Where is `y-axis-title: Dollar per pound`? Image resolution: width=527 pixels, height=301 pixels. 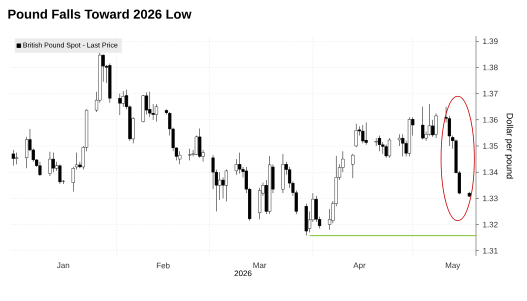
y-axis-title: Dollar per pound is located at coordinates (509, 146).